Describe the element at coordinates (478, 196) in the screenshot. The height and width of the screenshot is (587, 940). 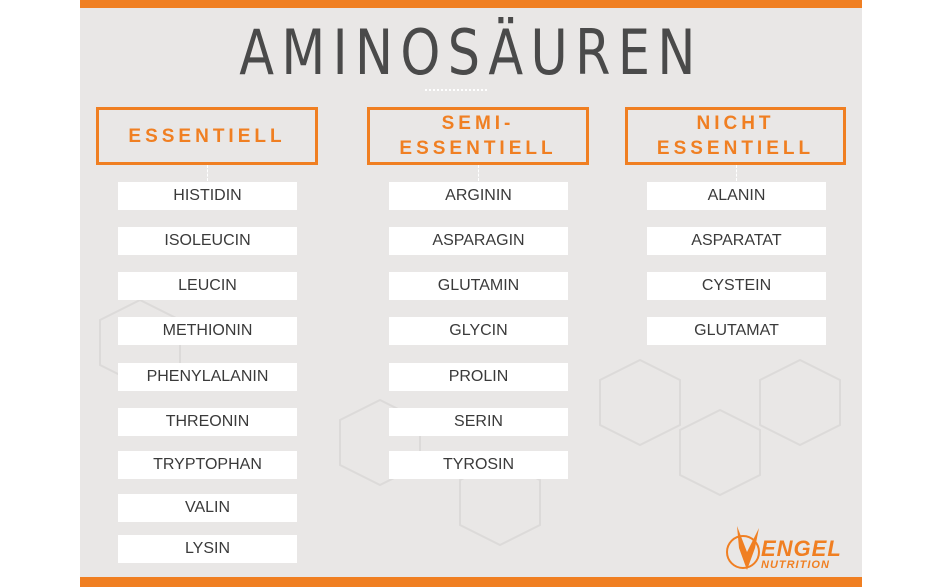
I see `amino-acid-item: ARGININ` at that location.